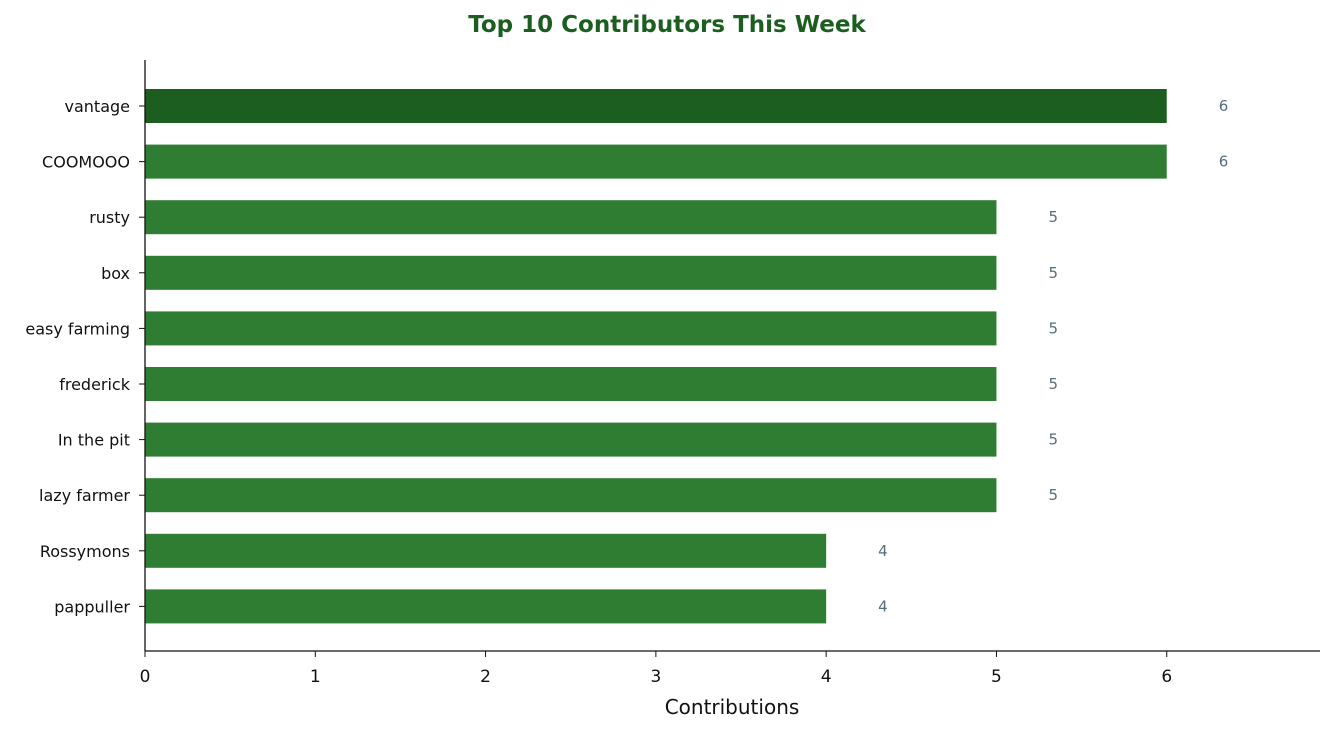 Image resolution: width=1334 pixels, height=735 pixels. I want to click on category-label: easy farming, so click(77, 328).